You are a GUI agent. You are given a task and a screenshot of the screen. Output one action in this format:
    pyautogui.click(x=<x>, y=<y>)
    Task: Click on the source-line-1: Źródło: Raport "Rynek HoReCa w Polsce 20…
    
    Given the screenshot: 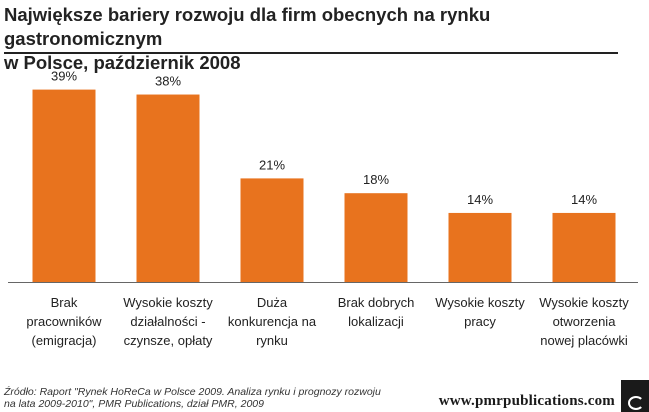 What is the action you would take?
    pyautogui.click(x=192, y=392)
    